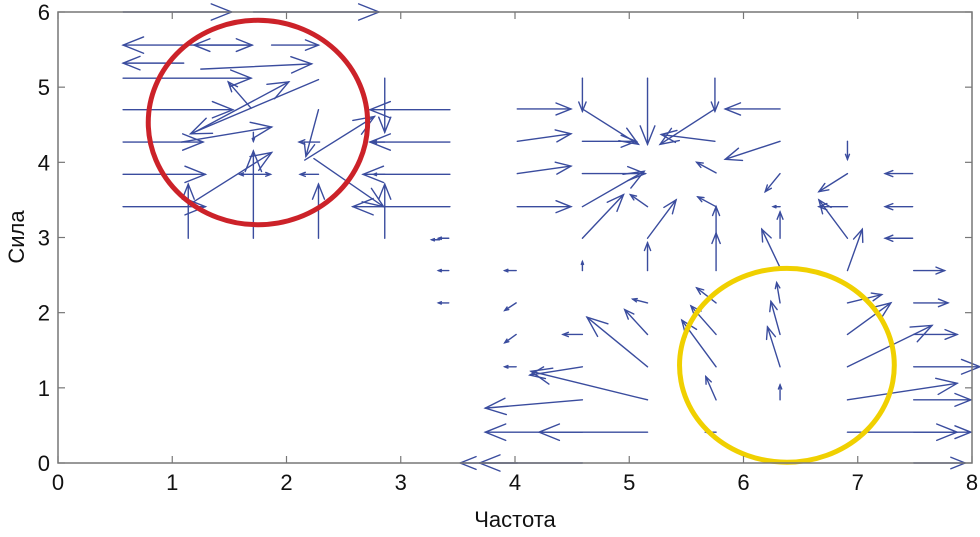 The image size is (980, 537). Describe the element at coordinates (972, 482) in the screenshot. I see `x-tick-label: 8` at that location.